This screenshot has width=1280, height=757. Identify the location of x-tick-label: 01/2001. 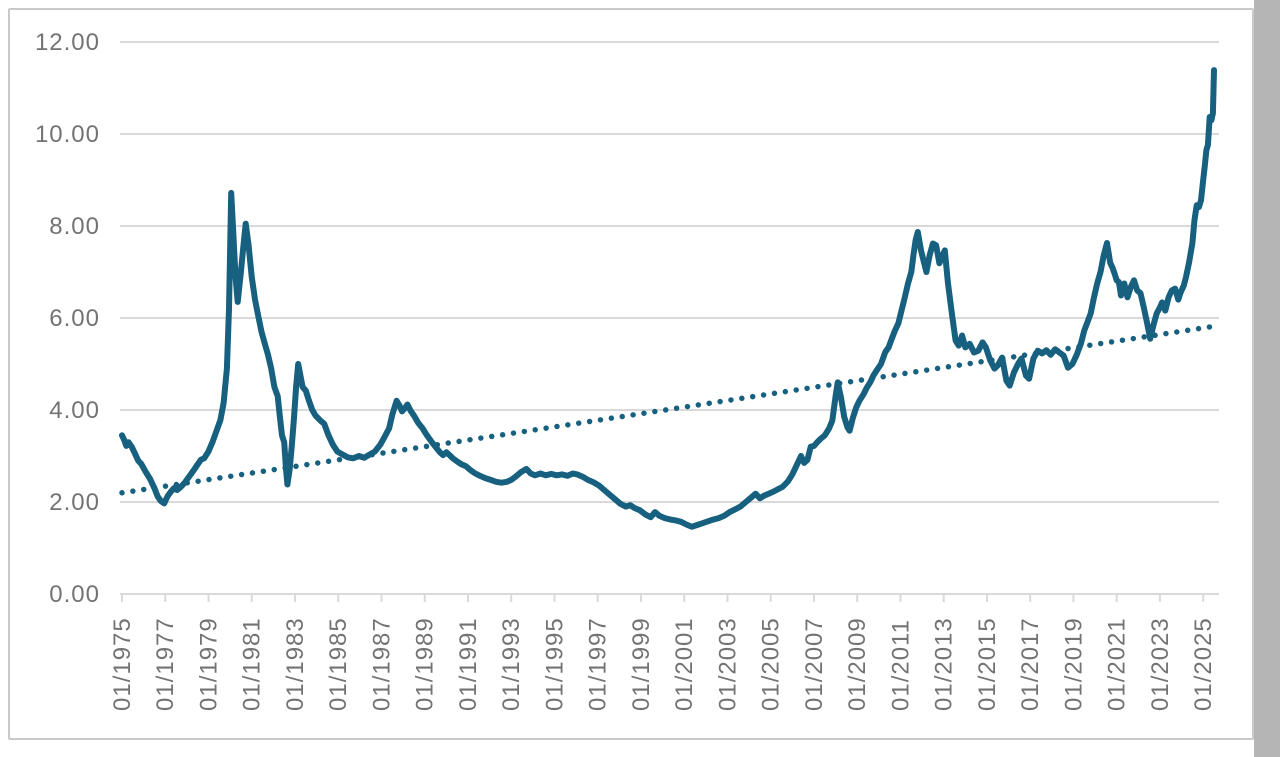
(684, 664).